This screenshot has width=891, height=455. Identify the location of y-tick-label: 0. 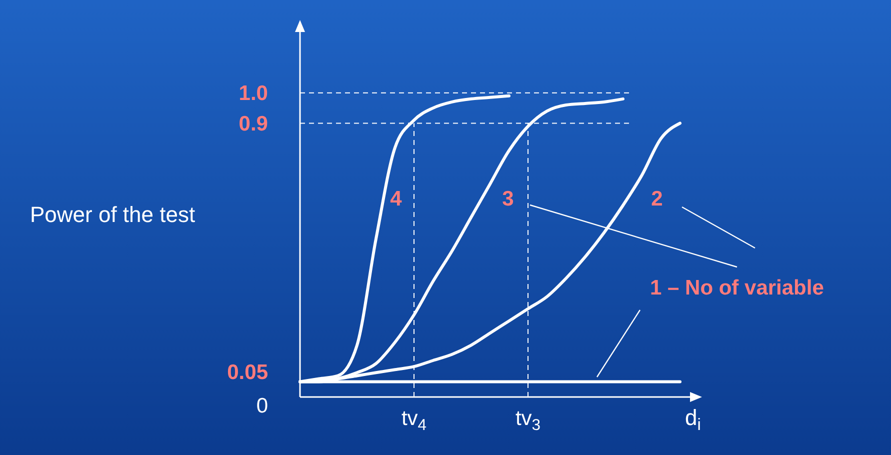
(262, 406).